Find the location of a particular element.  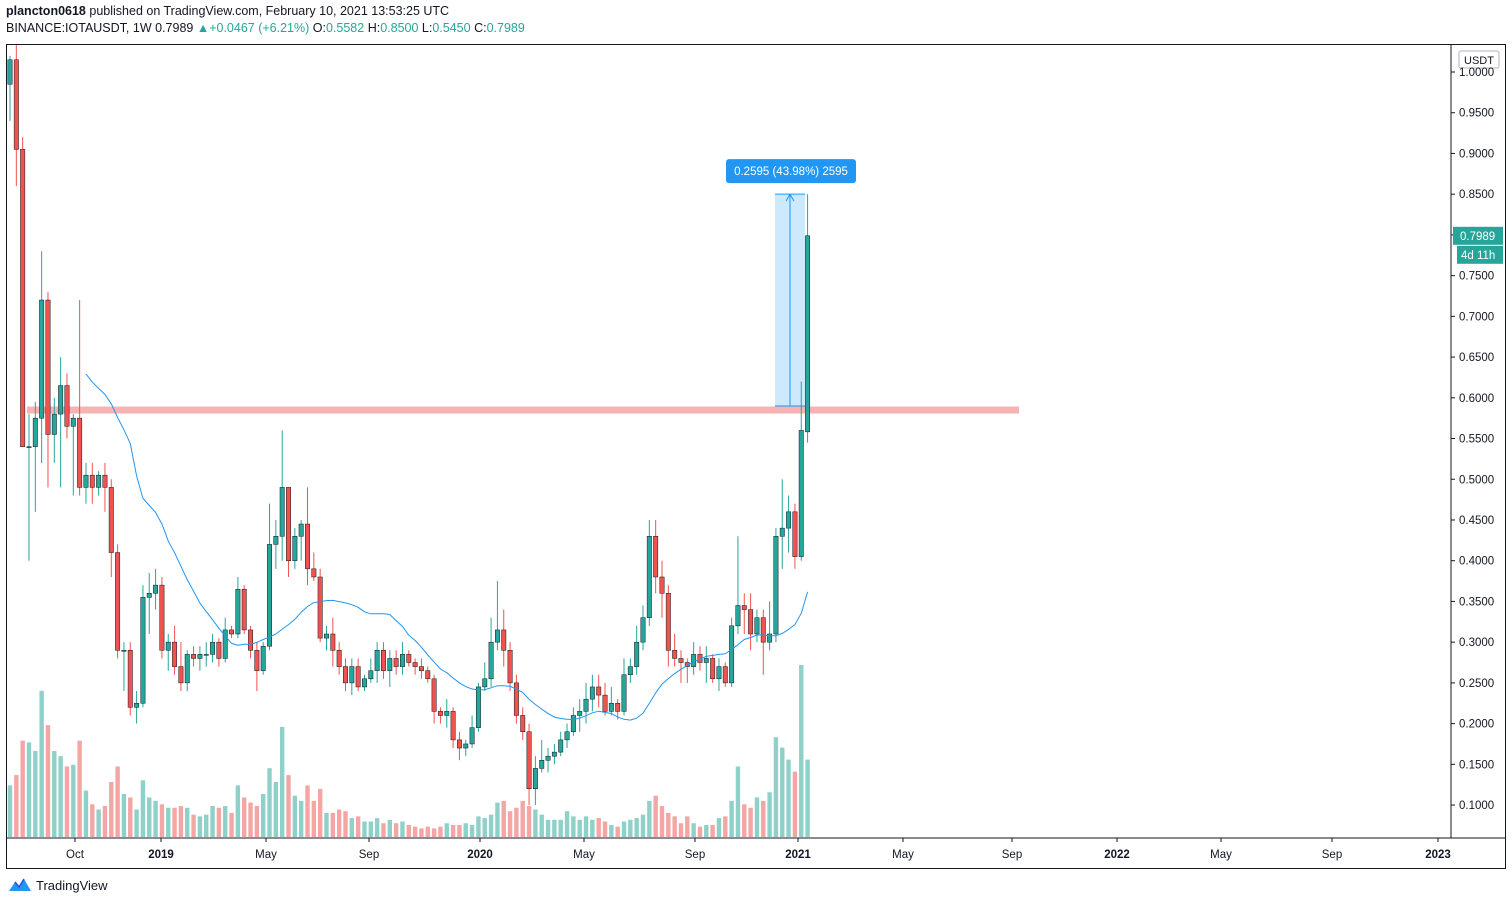

measure-label: 0.2595 (43.98%) 2595 is located at coordinates (791, 172).